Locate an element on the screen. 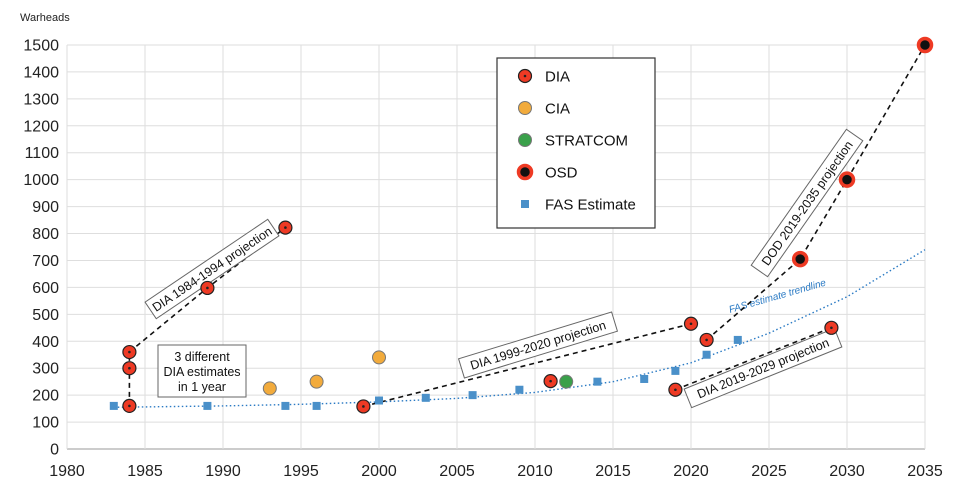 This screenshot has height=494, width=963. x-tick-label: 1980 is located at coordinates (67, 471).